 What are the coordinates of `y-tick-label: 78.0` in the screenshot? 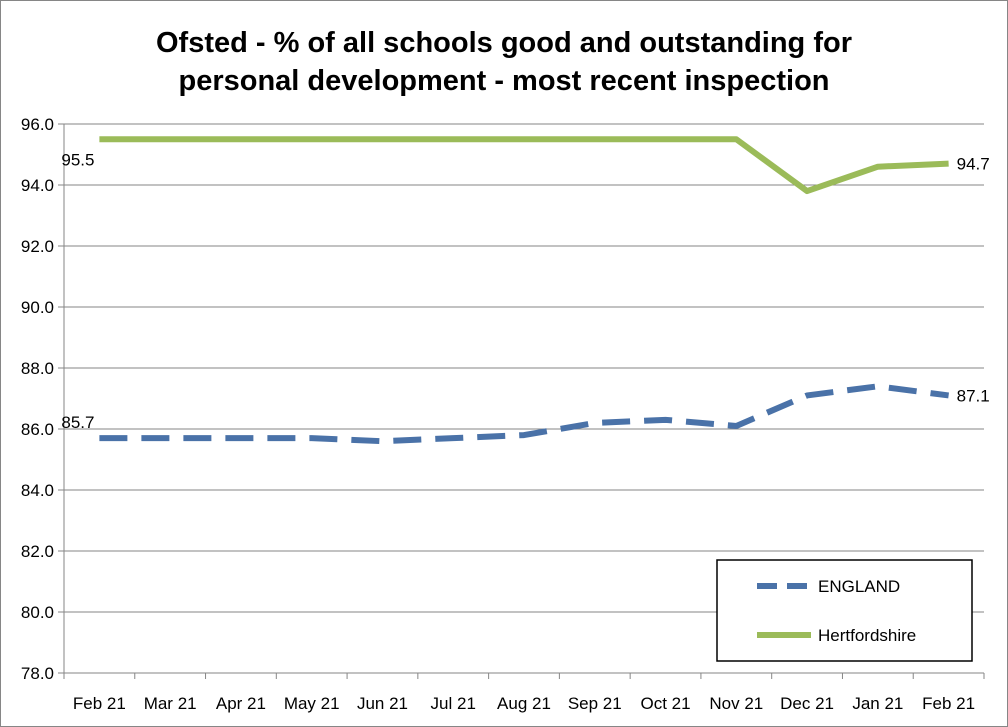 It's located at (37, 673).